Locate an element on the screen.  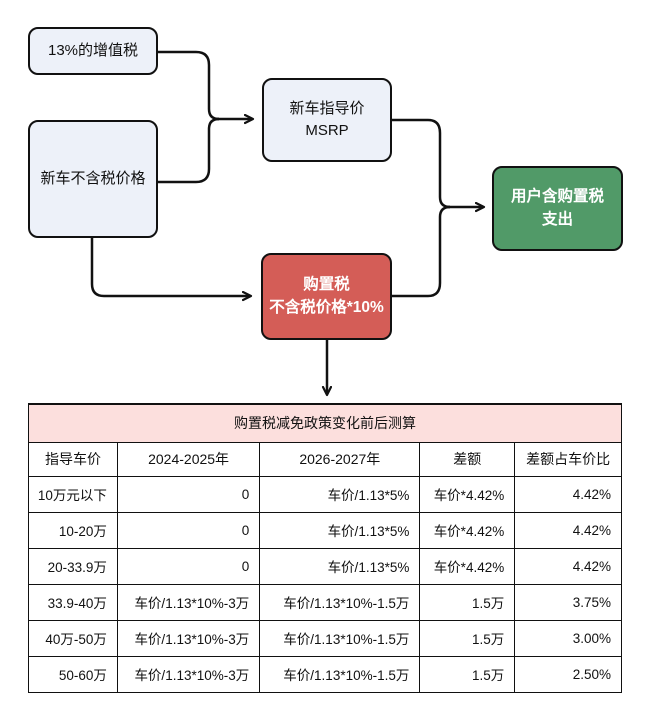
table-row: 20-33.9万 0 车价/1.13*5% 车价*4.42% 4.42% is located at coordinates (325, 566).